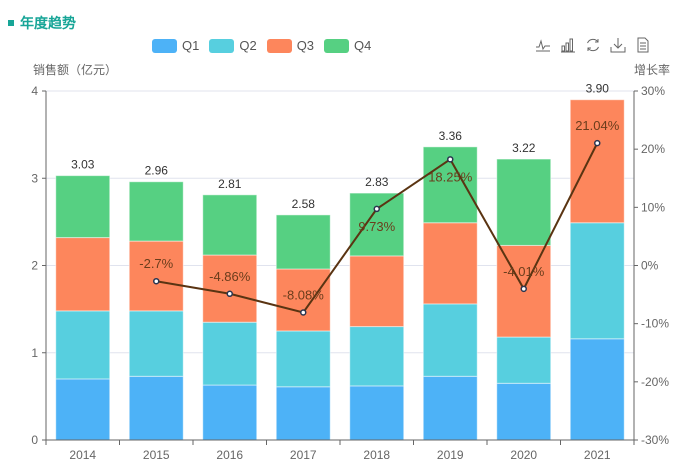 Image resolution: width=691 pixels, height=469 pixels. What do you see at coordinates (543, 45) in the screenshot?
I see `line-chart-icon` at bounding box center [543, 45].